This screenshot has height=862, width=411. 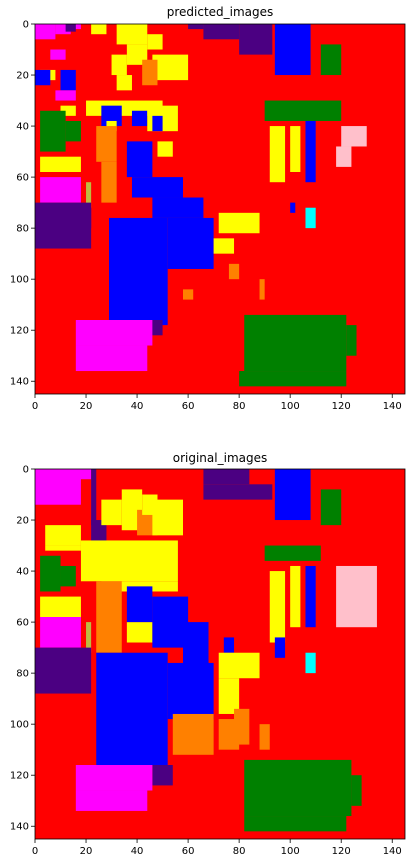 What do you see at coordinates (22, 521) in the screenshot?
I see `y-tick-label: 20` at bounding box center [22, 521].